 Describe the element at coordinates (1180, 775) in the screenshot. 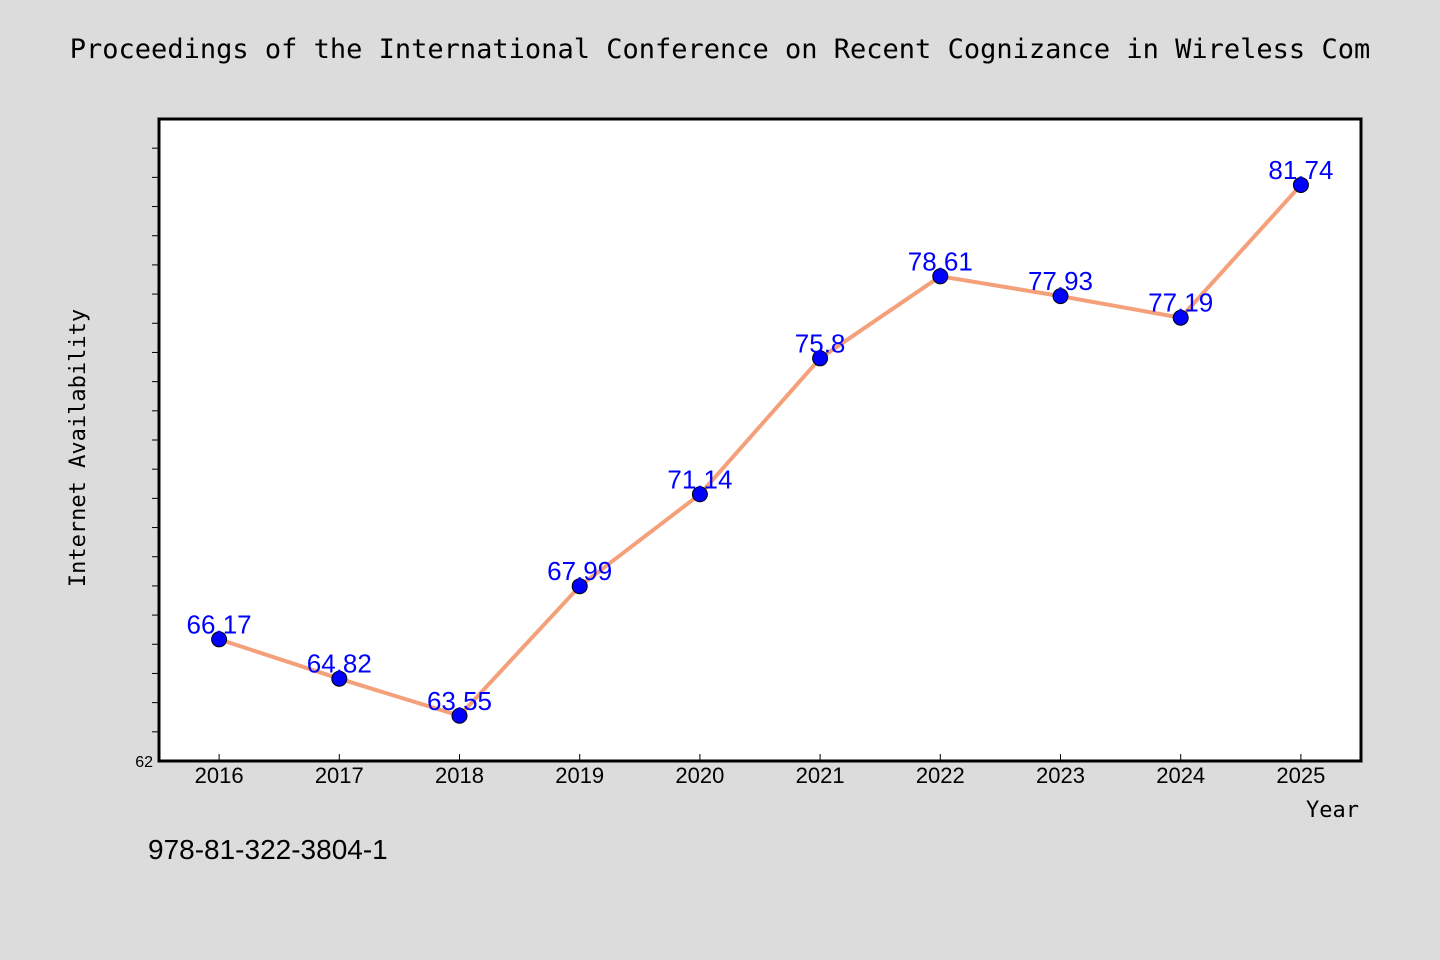

I see `x-tick-label: 2024` at that location.